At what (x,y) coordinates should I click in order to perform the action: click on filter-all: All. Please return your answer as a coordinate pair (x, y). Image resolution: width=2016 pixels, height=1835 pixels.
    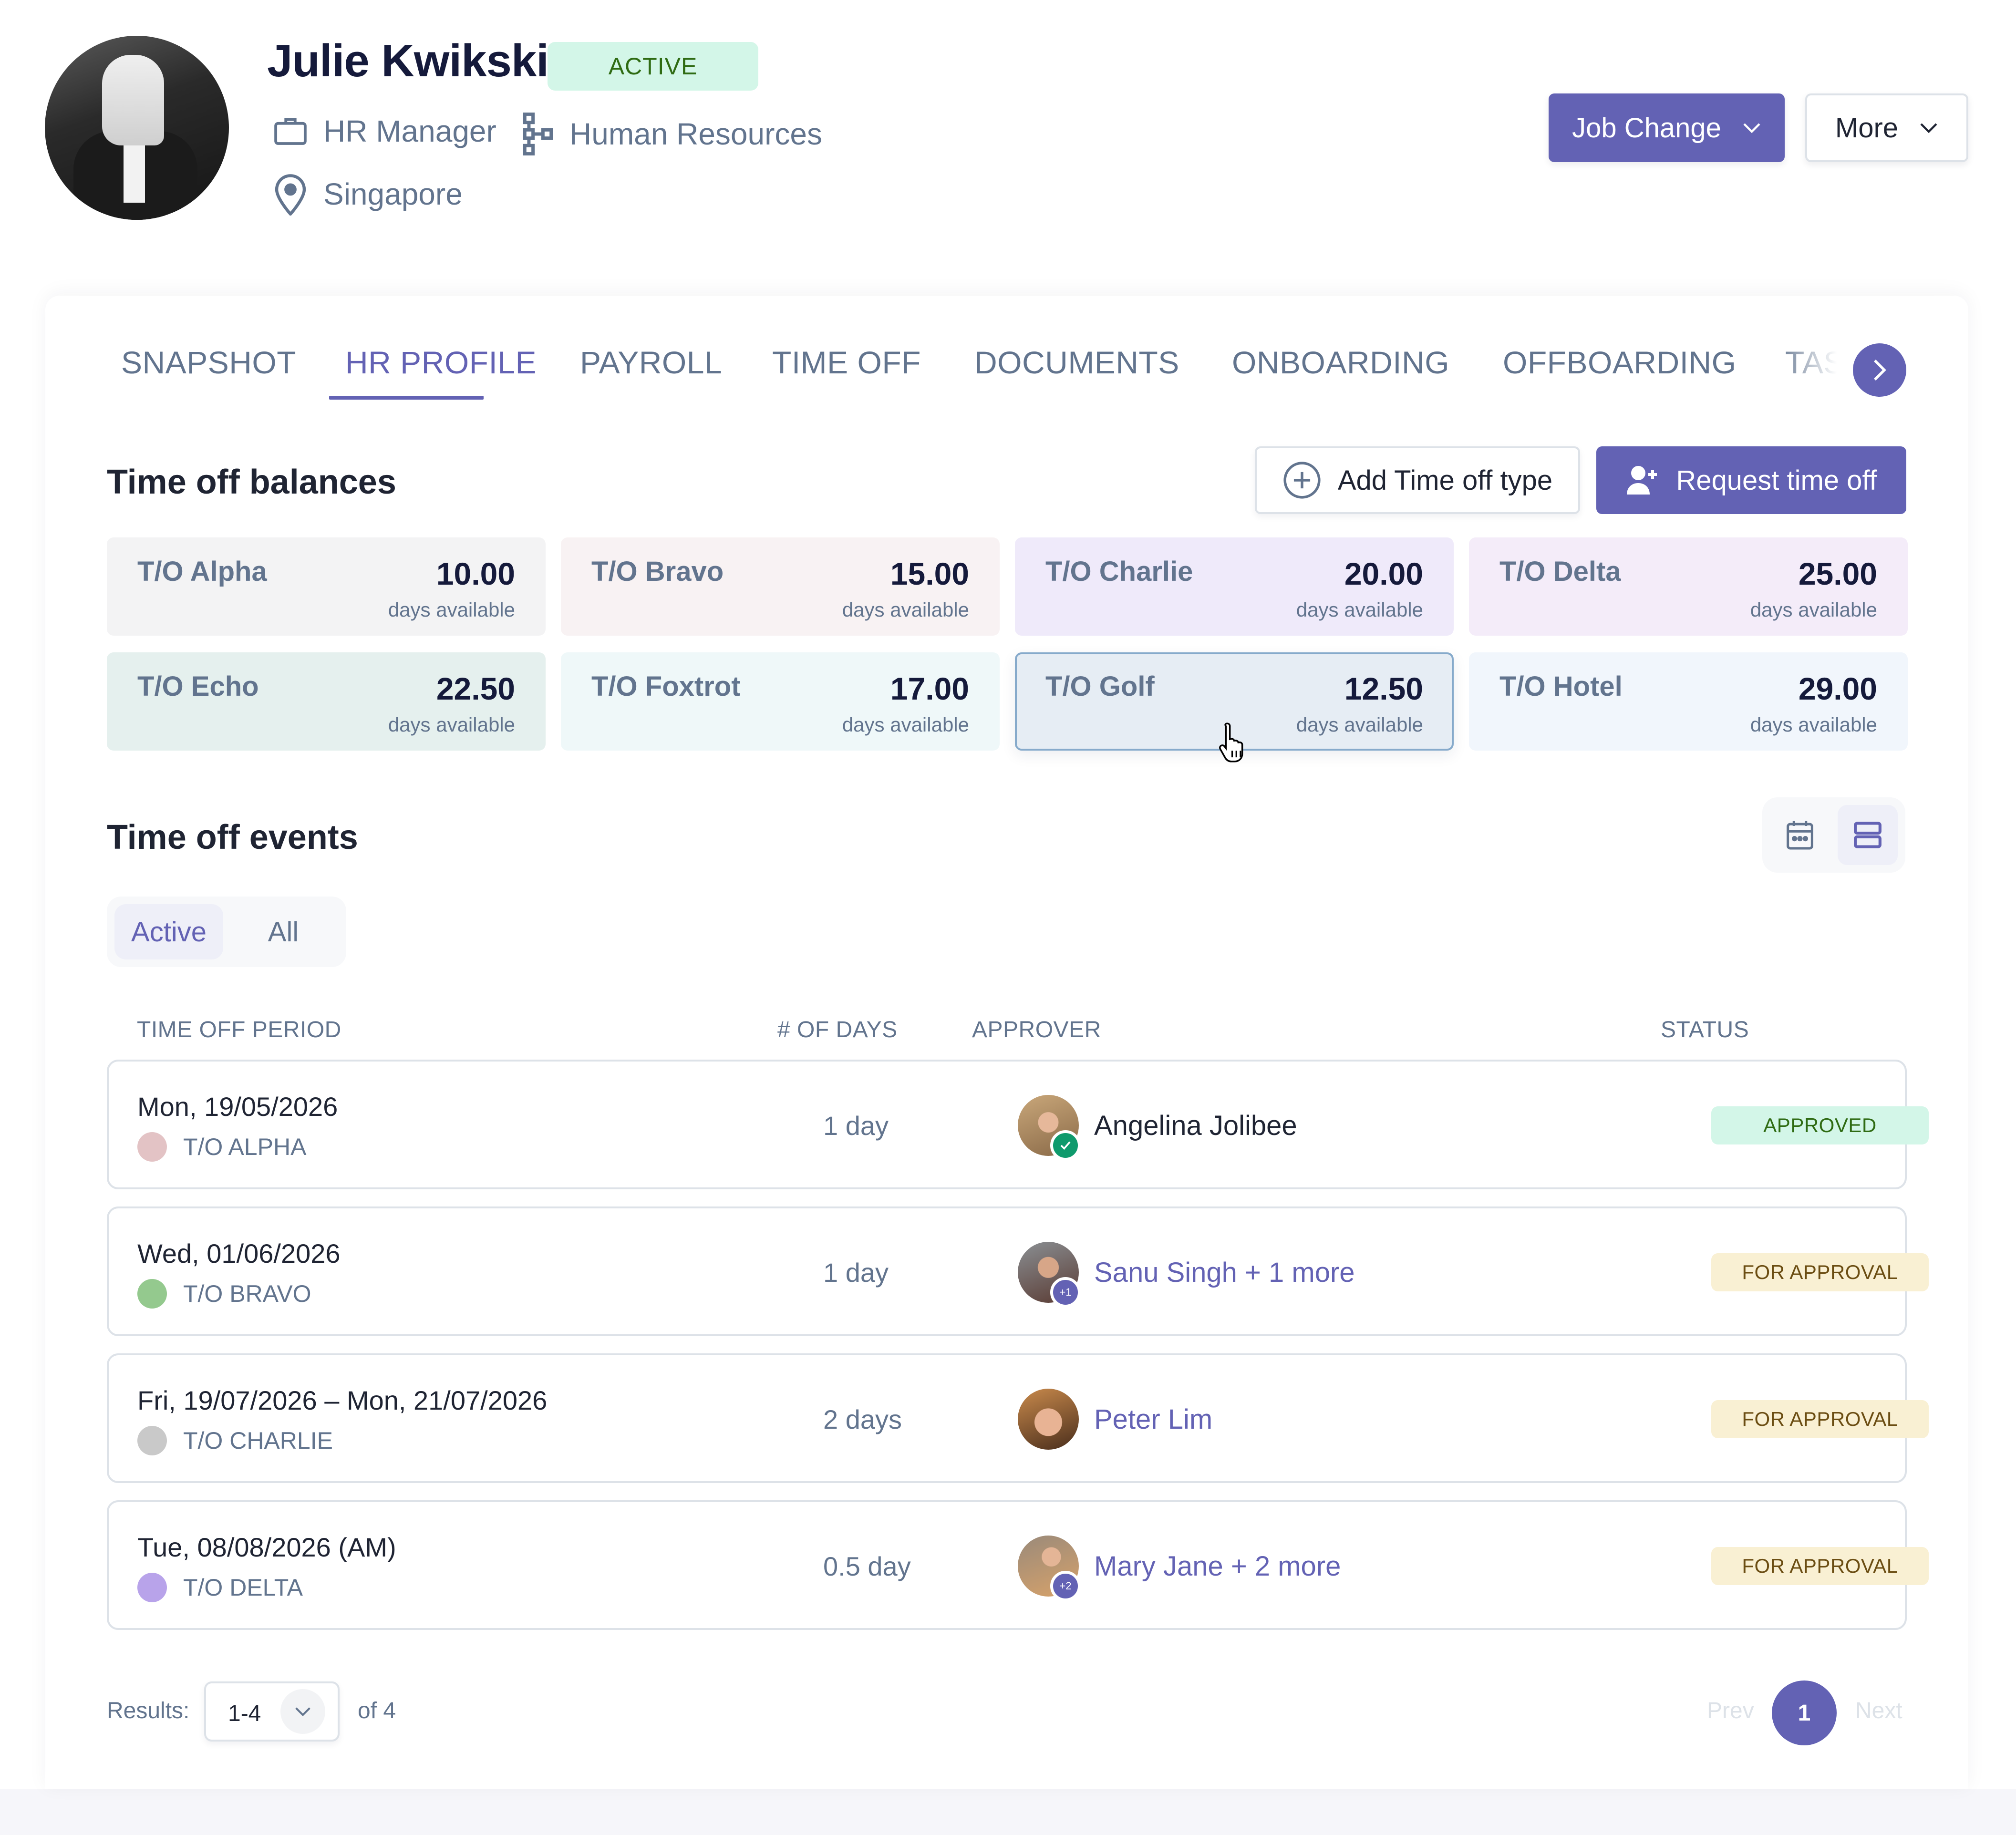
    Looking at the image, I should click on (284, 932).